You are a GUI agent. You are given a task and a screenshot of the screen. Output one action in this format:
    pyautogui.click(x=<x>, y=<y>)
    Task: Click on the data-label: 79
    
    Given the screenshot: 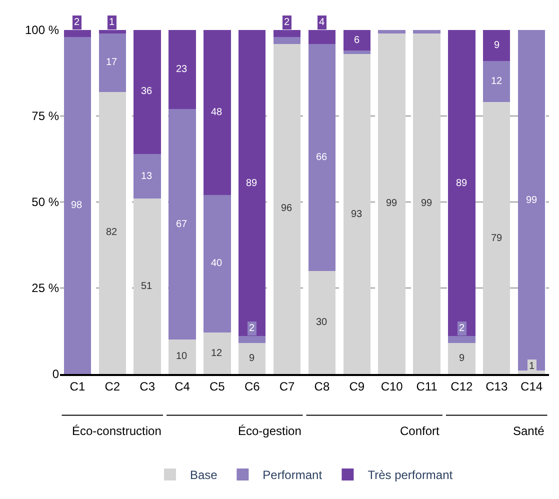 What is the action you would take?
    pyautogui.click(x=497, y=238)
    